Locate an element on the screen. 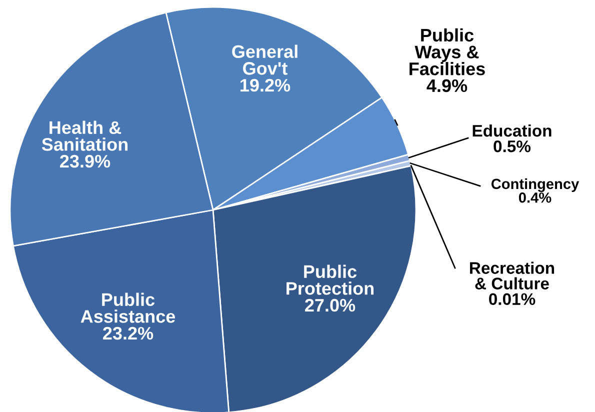 Image resolution: width=595 pixels, height=412 pixels. data-label: 23.2% is located at coordinates (128, 333).